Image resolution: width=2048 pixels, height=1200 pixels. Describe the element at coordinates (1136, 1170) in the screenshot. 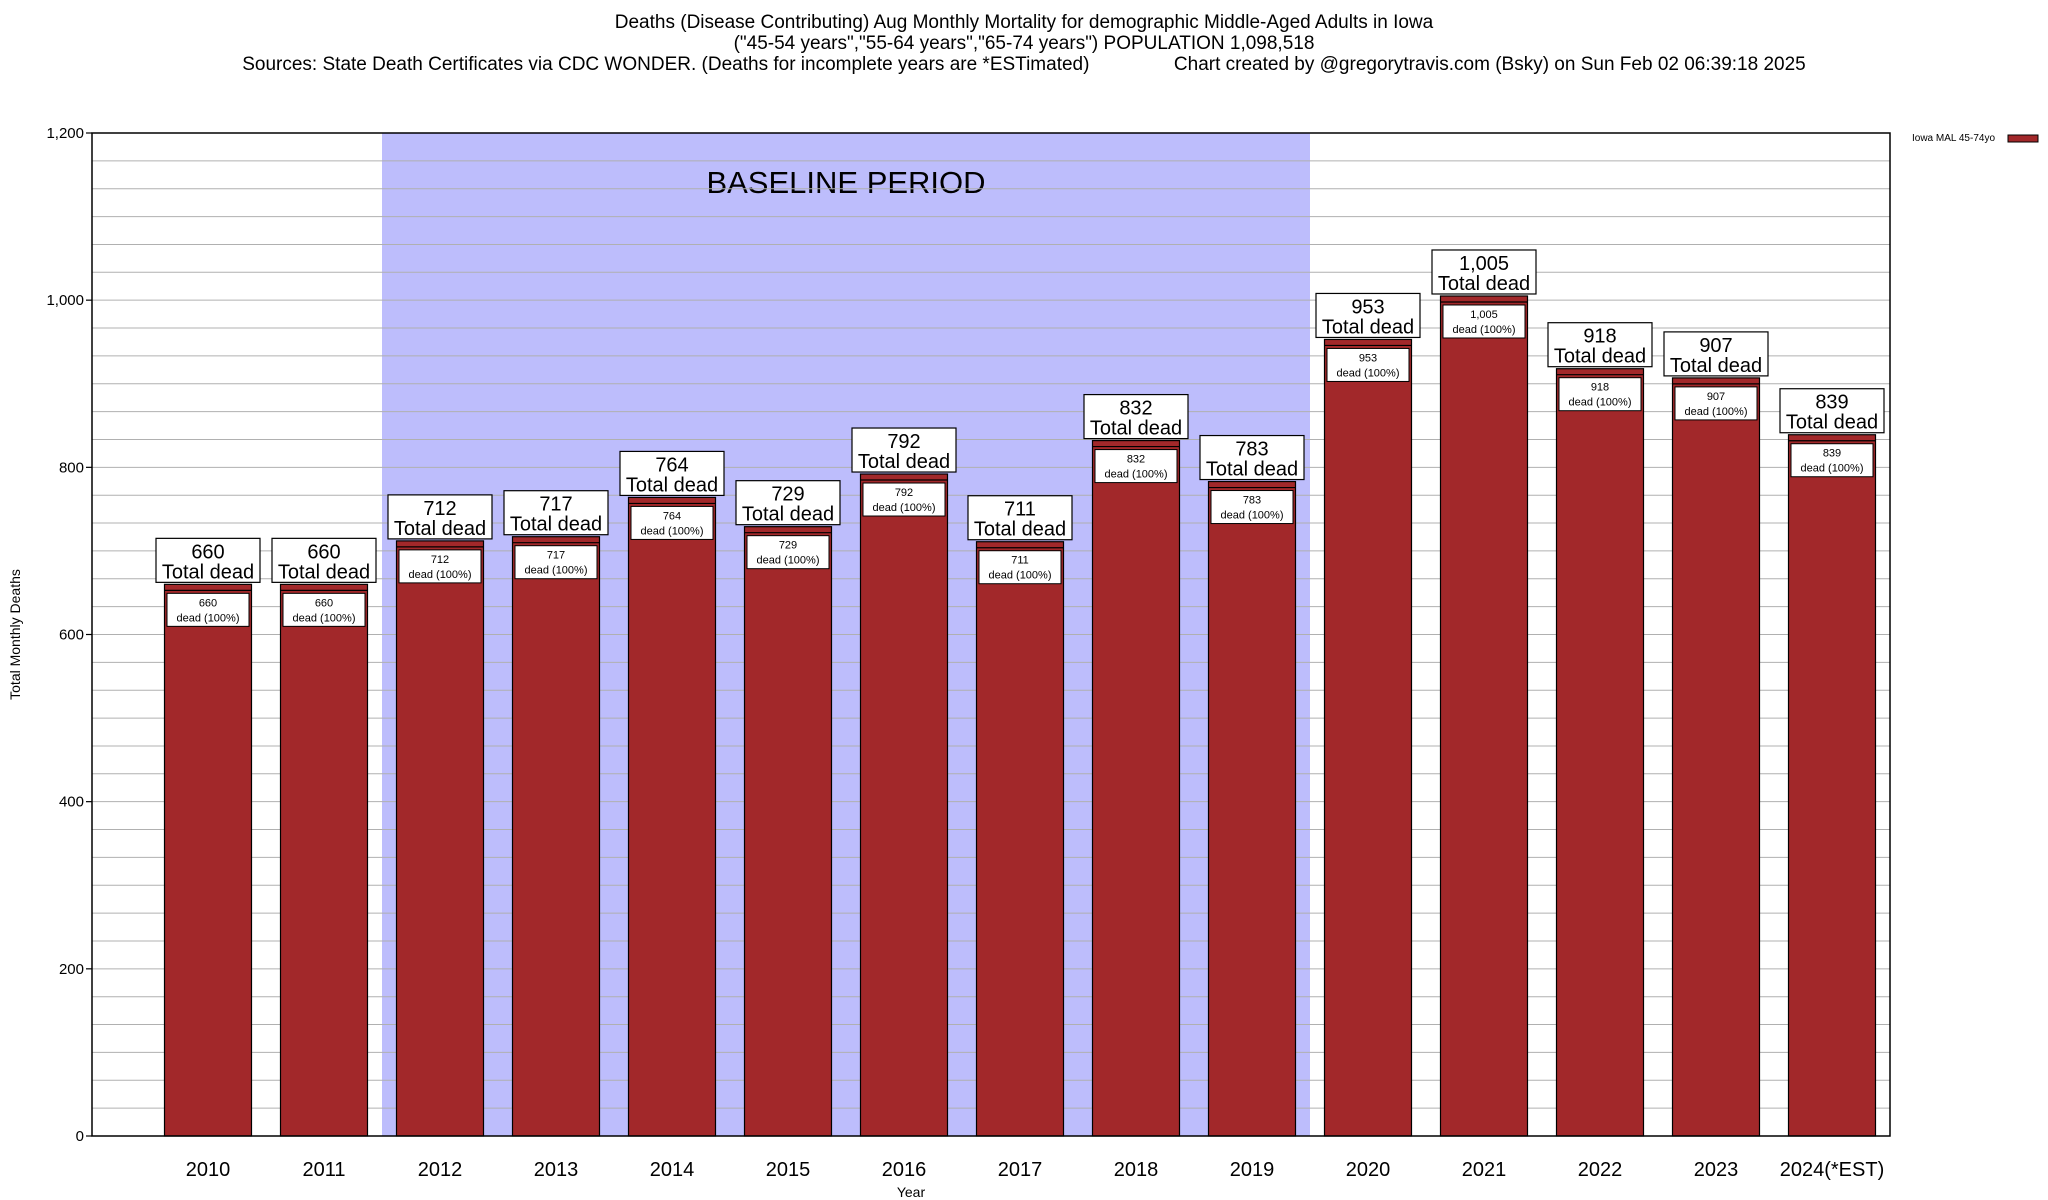

I see `x-tick-label: 2018` at that location.